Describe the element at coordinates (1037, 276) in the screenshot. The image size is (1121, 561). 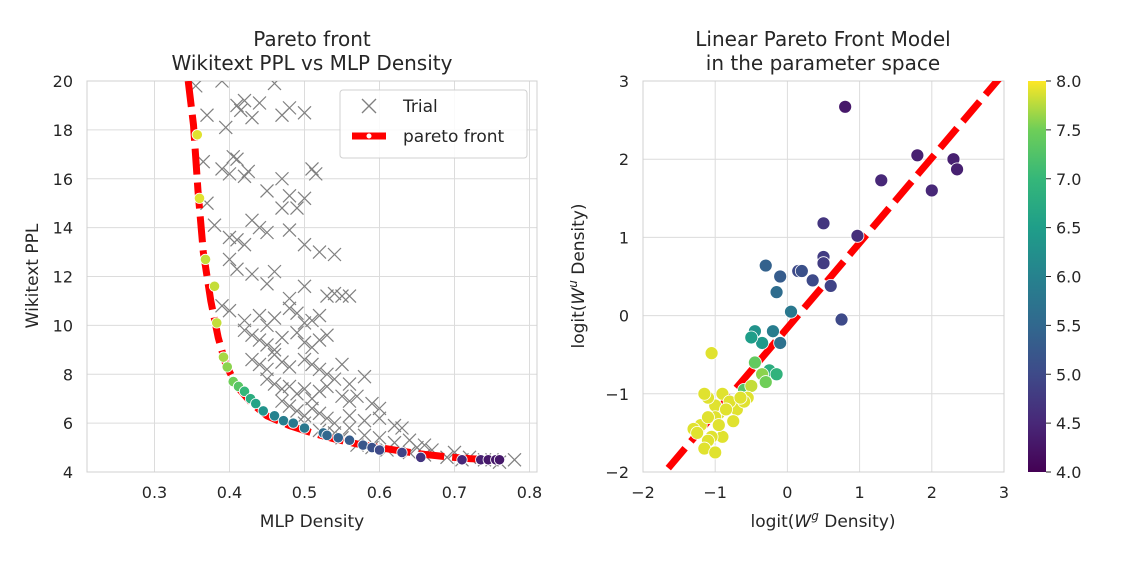
I see `colorbar-gradient` at that location.